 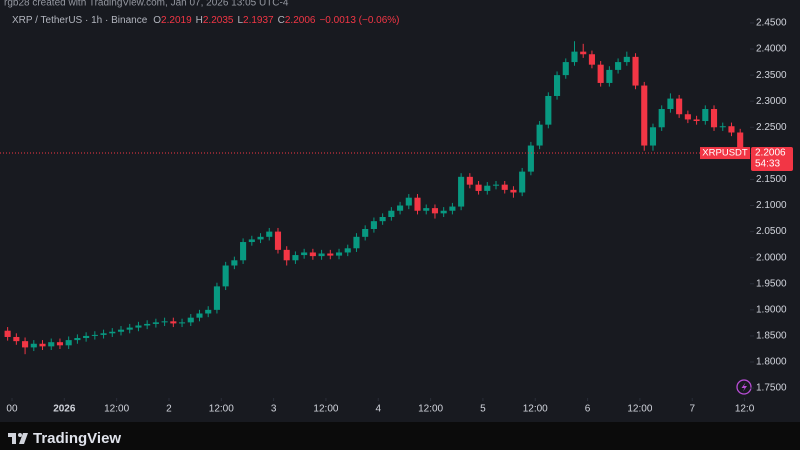 What do you see at coordinates (64, 409) in the screenshot?
I see `x-tick-label: 2026` at bounding box center [64, 409].